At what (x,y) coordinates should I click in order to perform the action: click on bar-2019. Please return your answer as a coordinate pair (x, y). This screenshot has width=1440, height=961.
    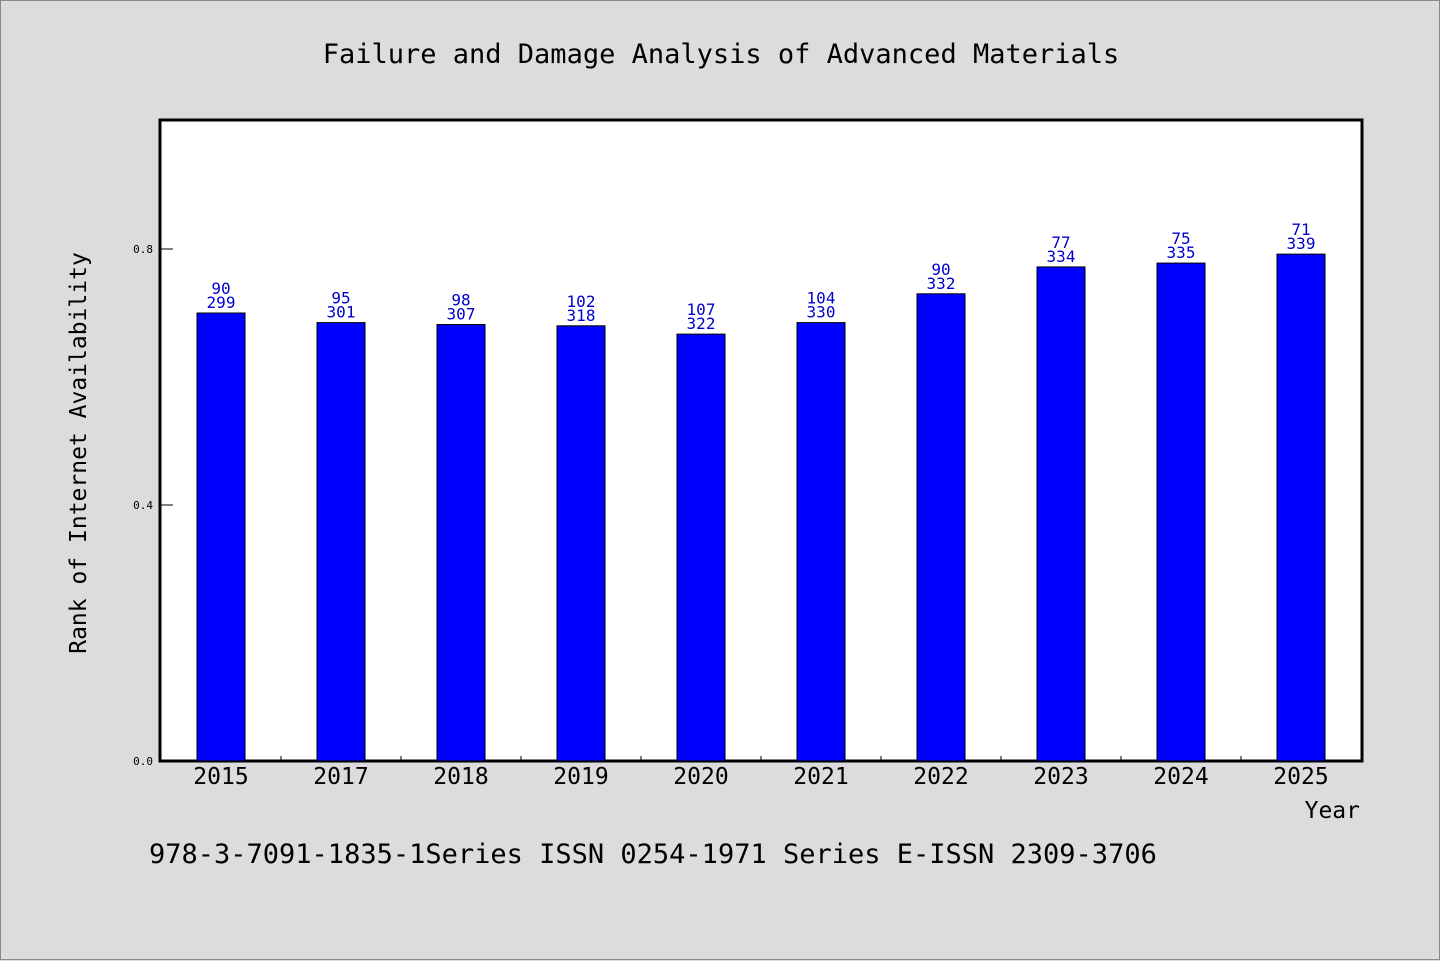
    Looking at the image, I should click on (581, 543).